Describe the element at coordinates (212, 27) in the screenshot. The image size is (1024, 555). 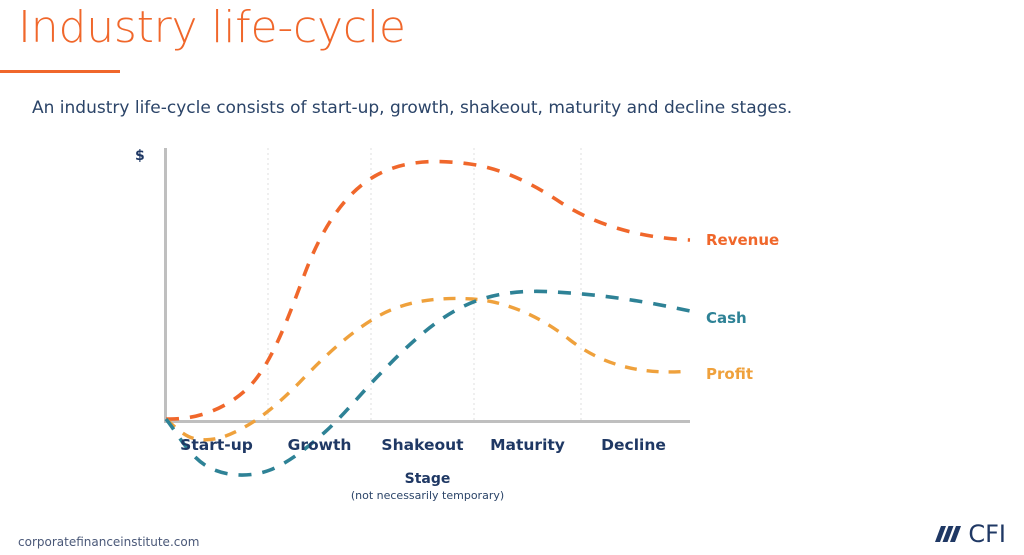
I see `page-title: Industry life-cycle` at that location.